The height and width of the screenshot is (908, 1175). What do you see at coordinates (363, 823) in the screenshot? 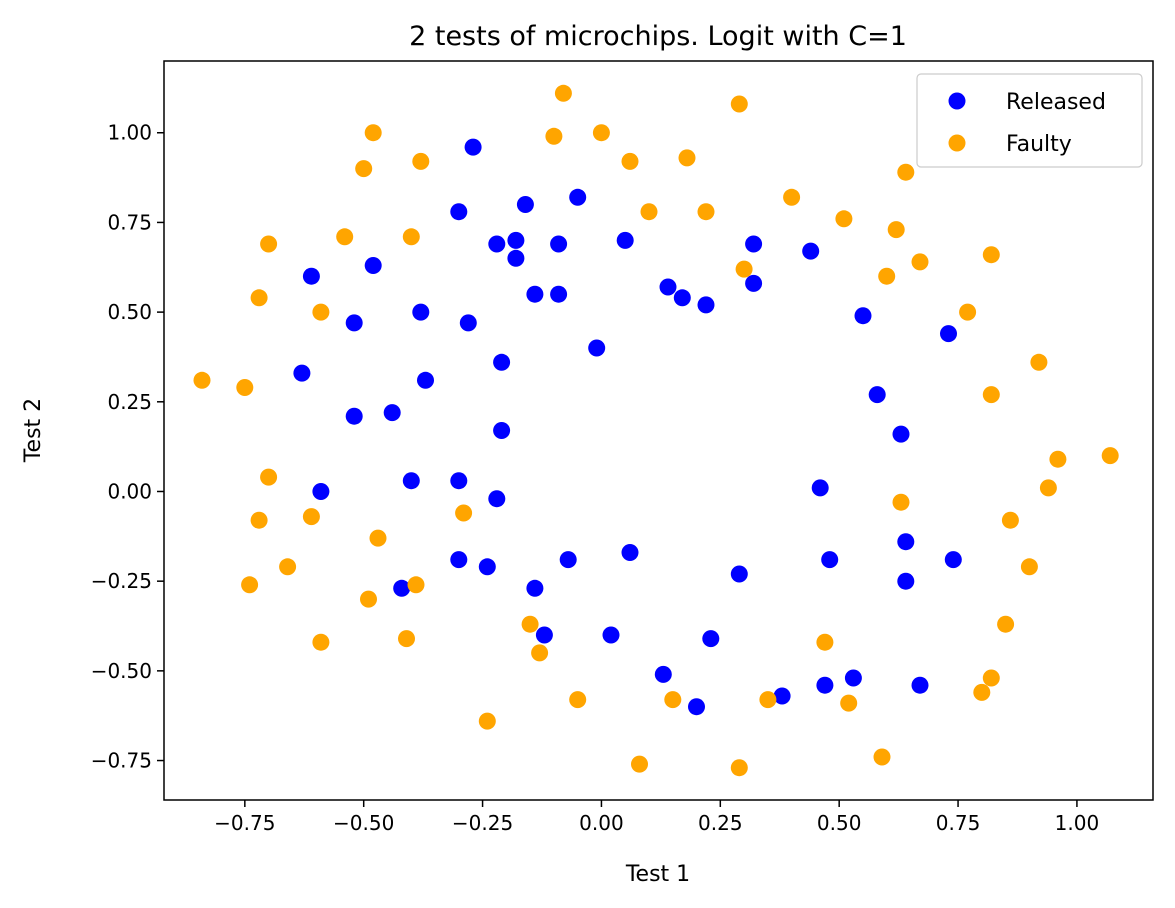
I see `x-tick-label: −0.50` at bounding box center [363, 823].